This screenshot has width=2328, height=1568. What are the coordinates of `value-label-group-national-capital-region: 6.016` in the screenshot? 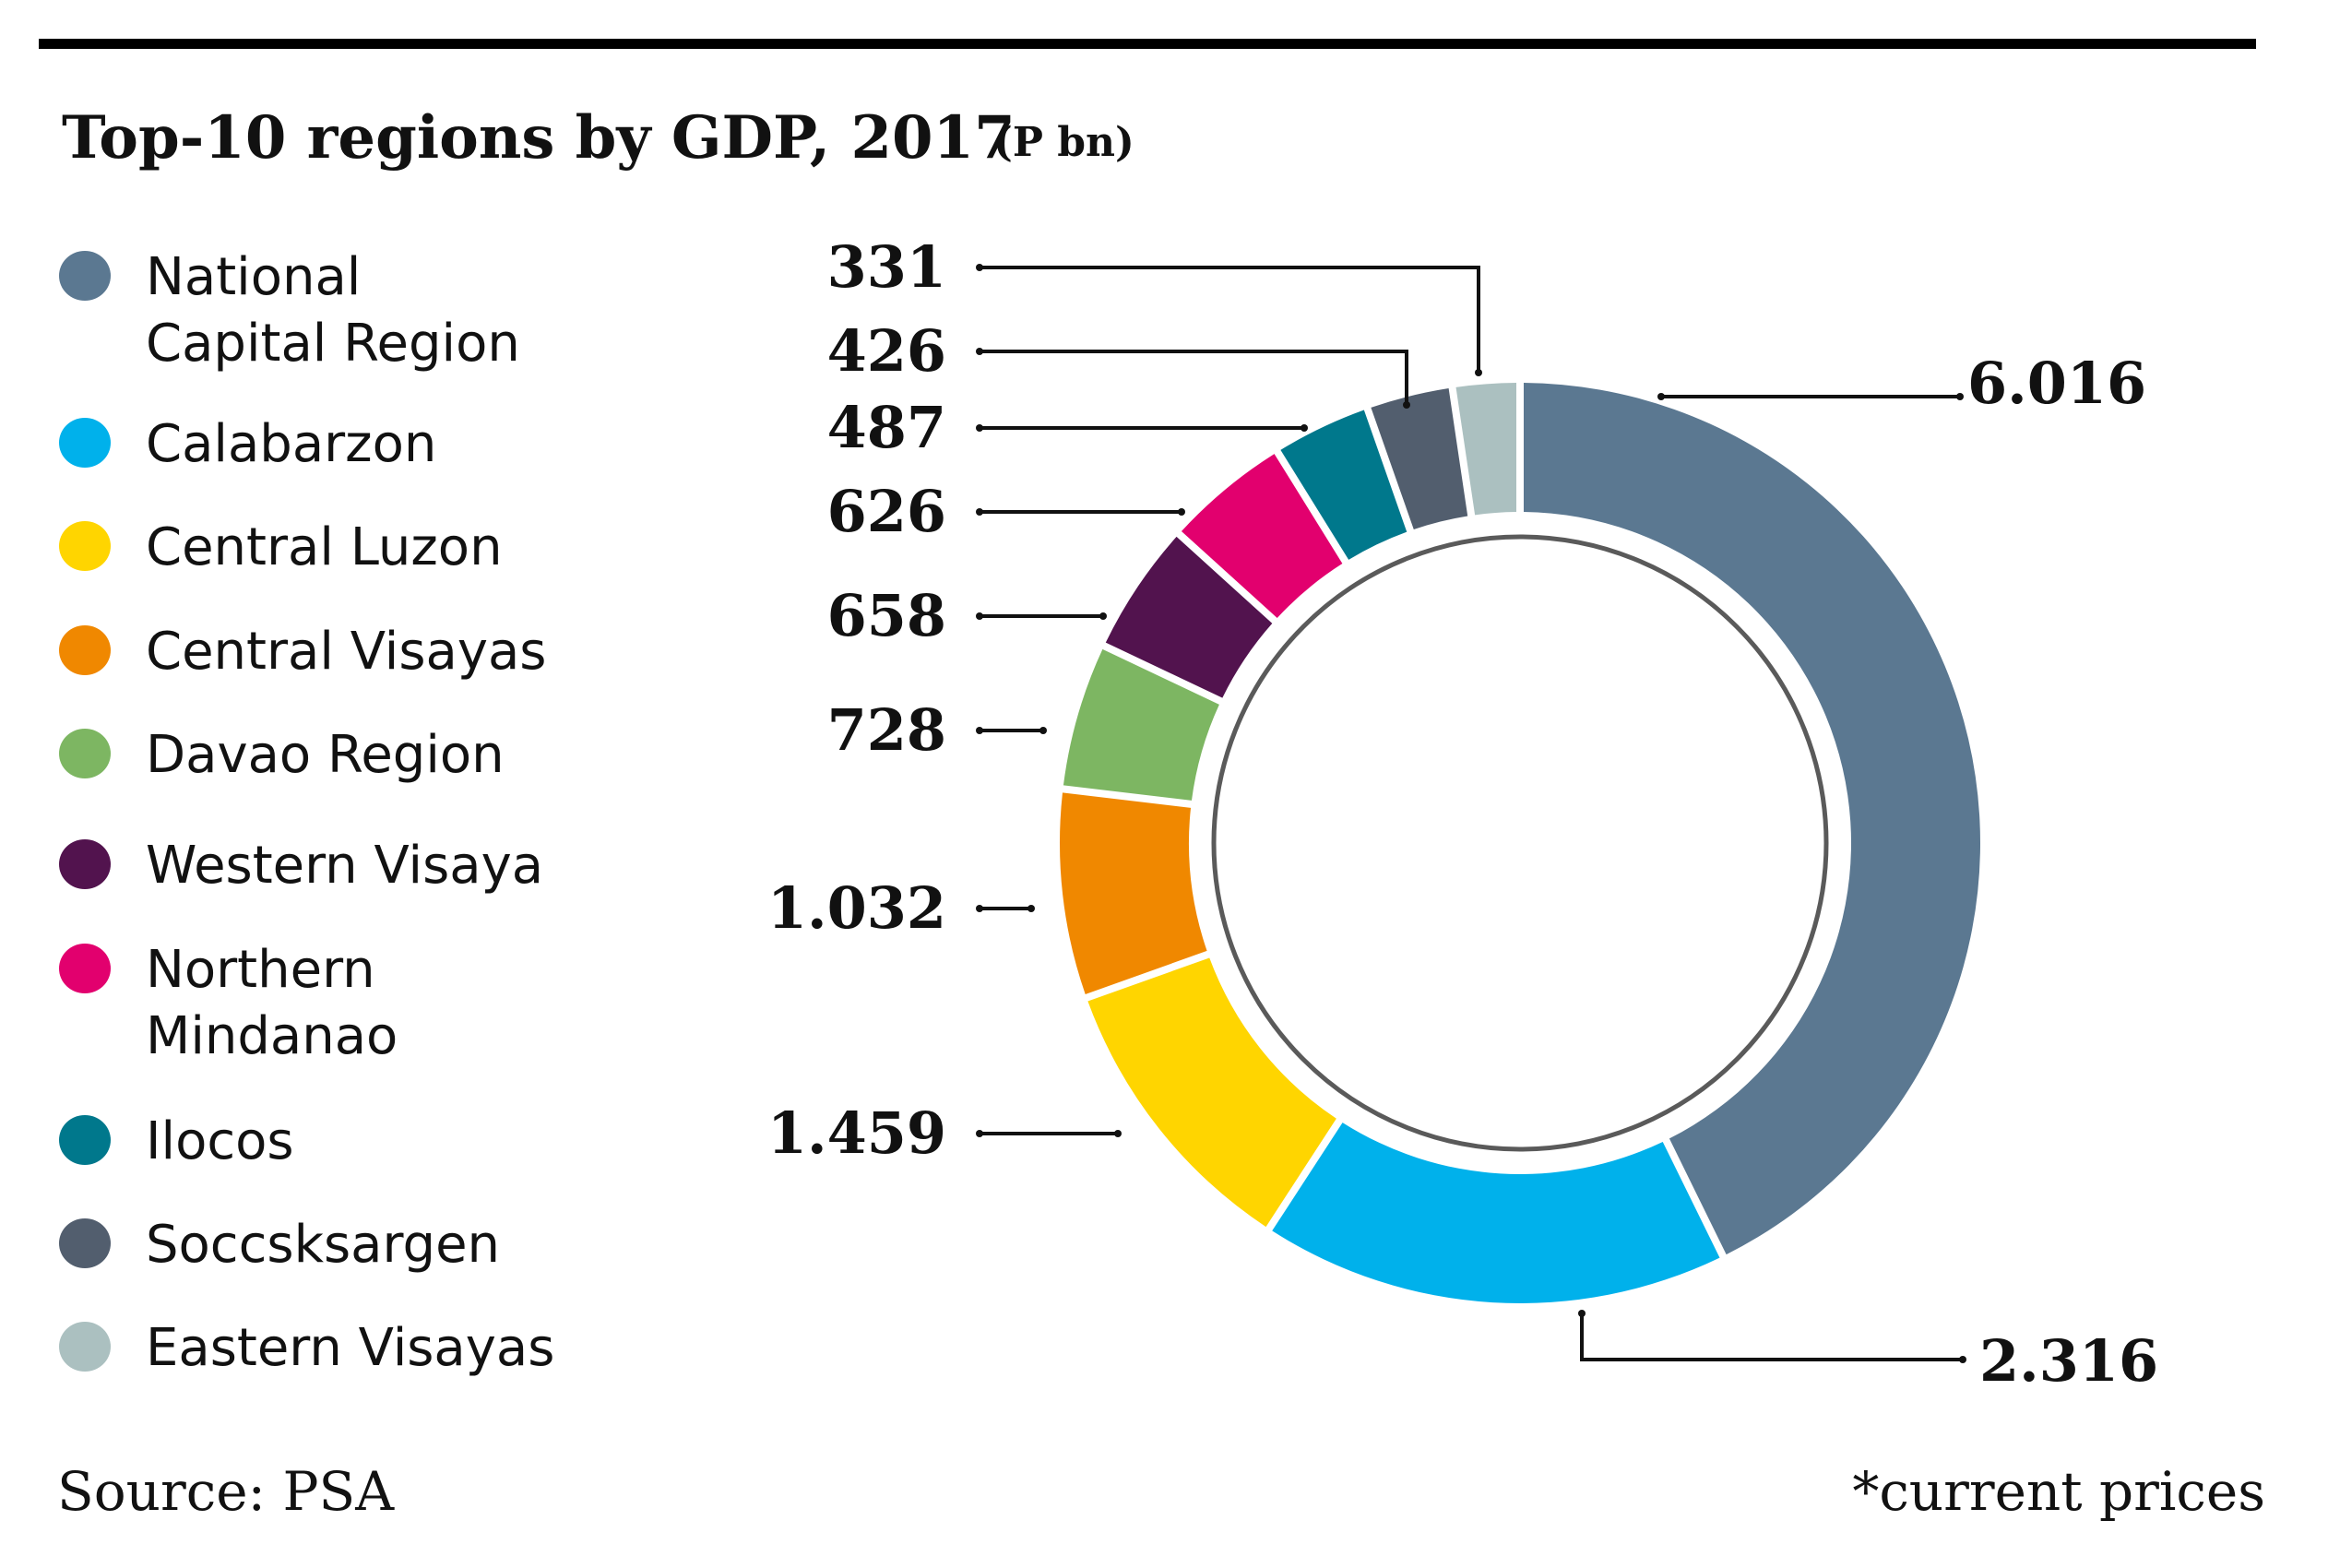 It's located at (1901, 383).